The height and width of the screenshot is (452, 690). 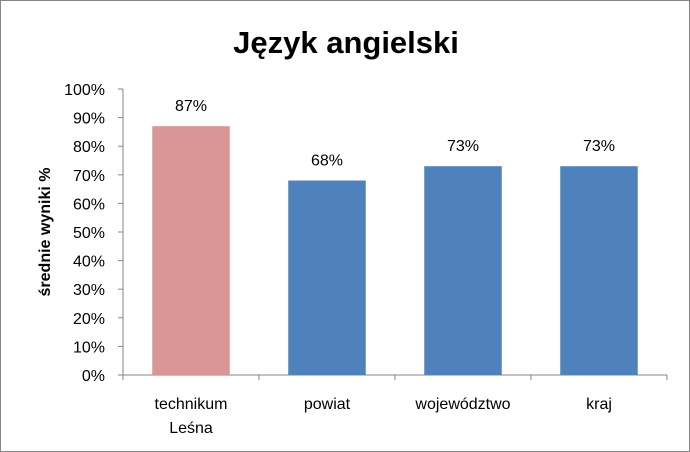 I want to click on x-tick-label: powiat, so click(x=327, y=404).